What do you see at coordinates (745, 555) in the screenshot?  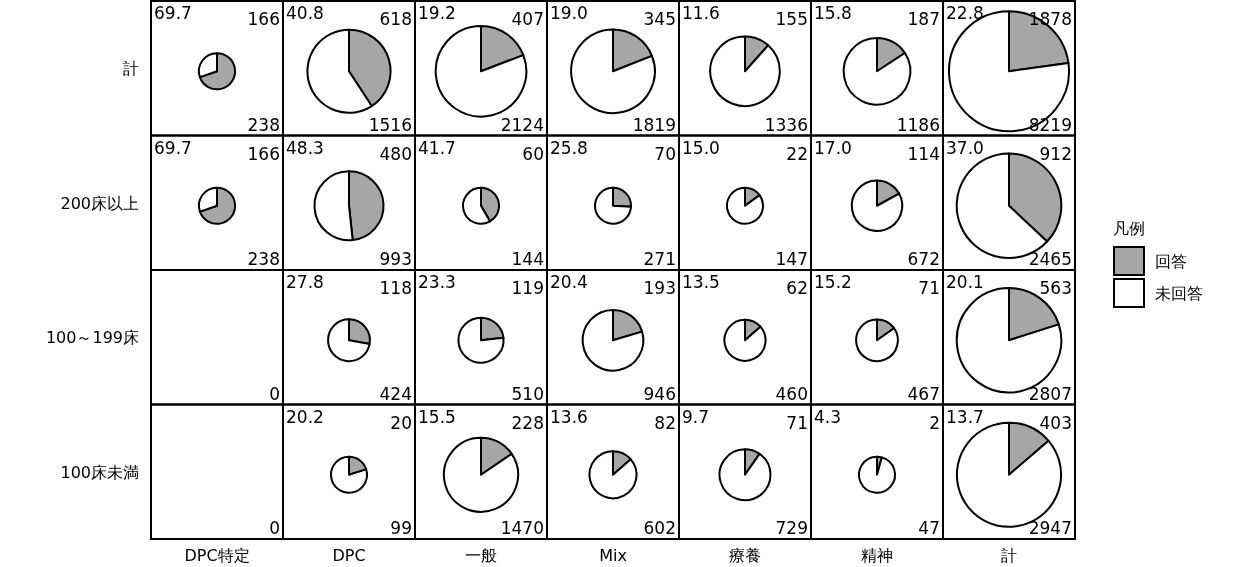 I see `category-label: 療養` at bounding box center [745, 555].